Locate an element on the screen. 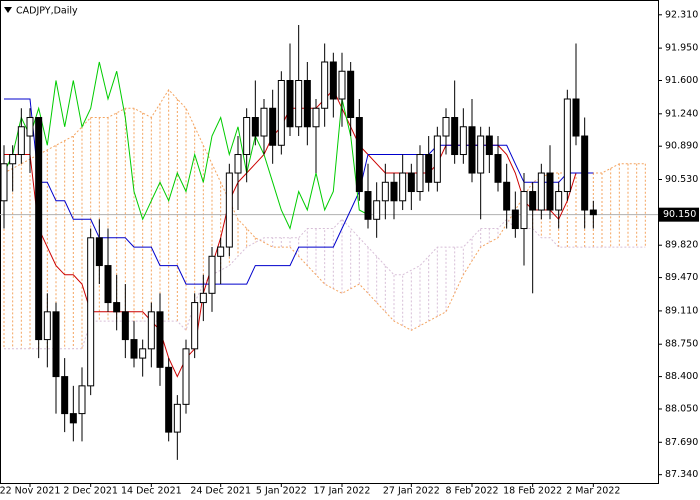 This screenshot has height=500, width=700. x-tick-label: 18 Feb 2022 is located at coordinates (532, 491).